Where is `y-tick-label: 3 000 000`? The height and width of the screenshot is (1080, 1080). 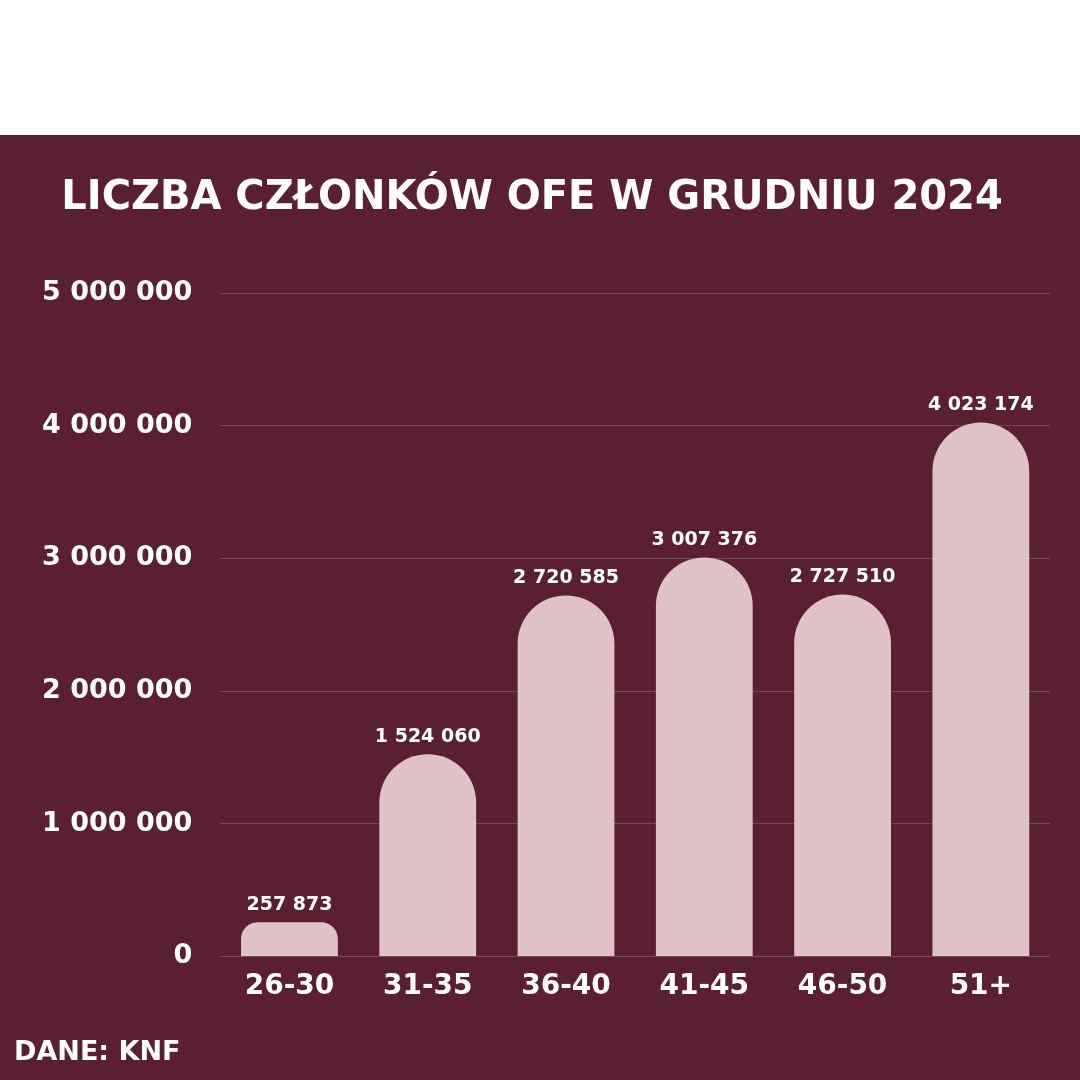 y-tick-label: 3 000 000 is located at coordinates (117, 556).